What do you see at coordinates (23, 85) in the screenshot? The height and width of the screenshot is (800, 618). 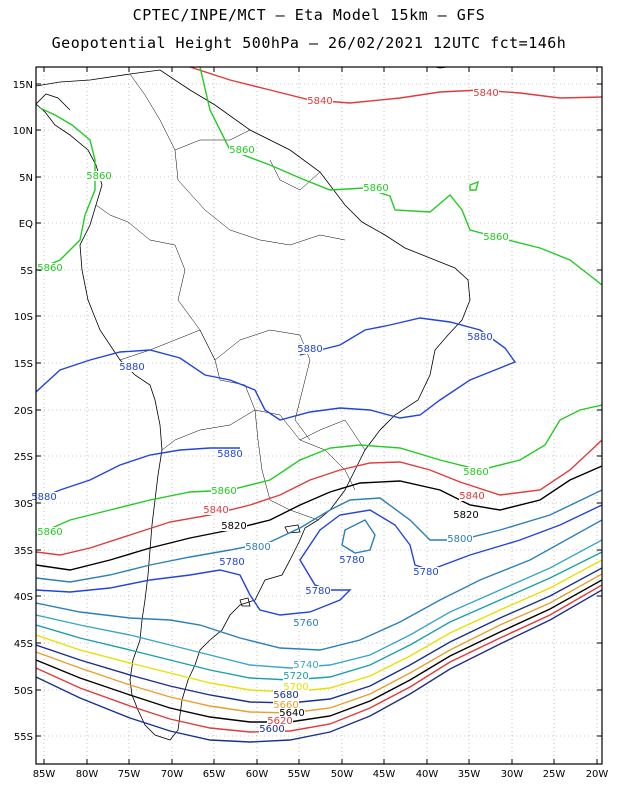 I see `lat-tick-label: 15N` at bounding box center [23, 85].